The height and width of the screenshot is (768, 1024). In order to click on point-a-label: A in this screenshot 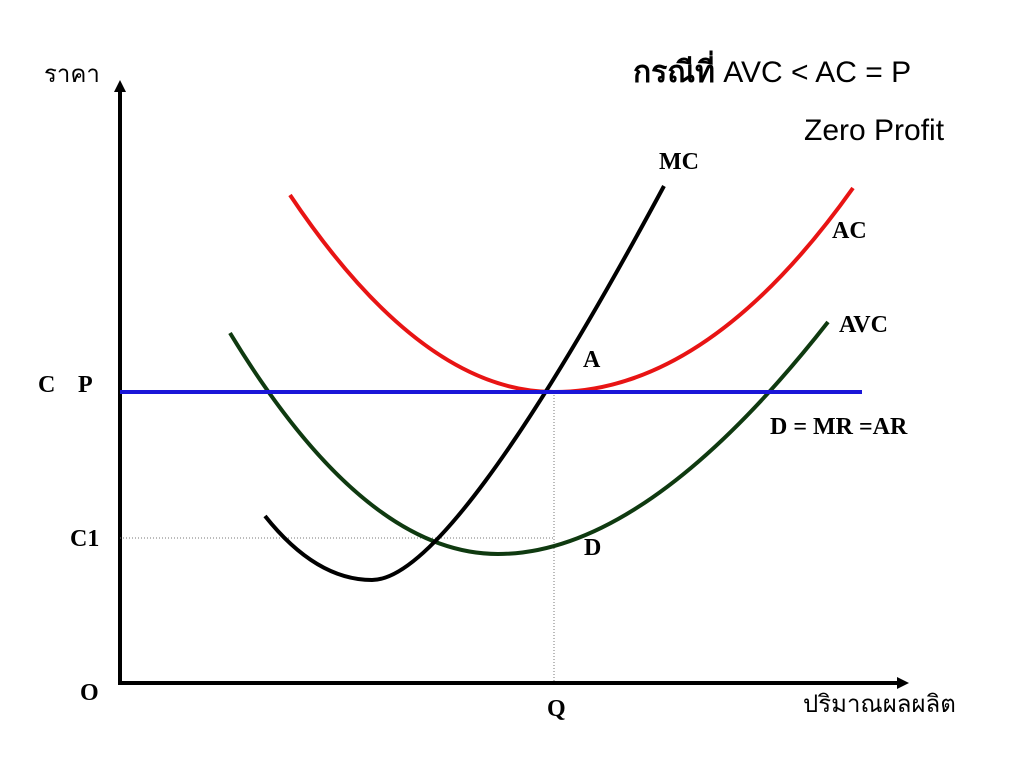, I will do `click(592, 360)`.